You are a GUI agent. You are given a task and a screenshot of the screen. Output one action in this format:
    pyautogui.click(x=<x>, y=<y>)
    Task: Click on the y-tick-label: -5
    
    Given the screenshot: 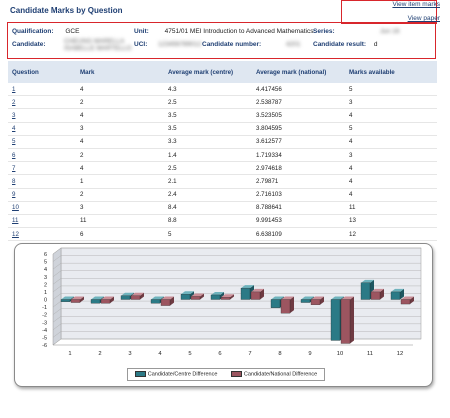 What is the action you would take?
    pyautogui.click(x=44, y=338)
    